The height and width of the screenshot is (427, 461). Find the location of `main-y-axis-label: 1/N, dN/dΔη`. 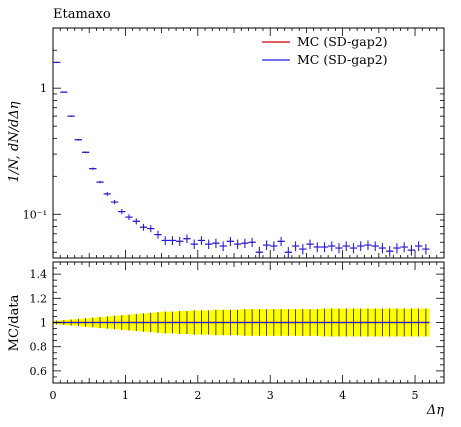

main-y-axis-label: 1/N, dN/dΔη is located at coordinates (14, 141).